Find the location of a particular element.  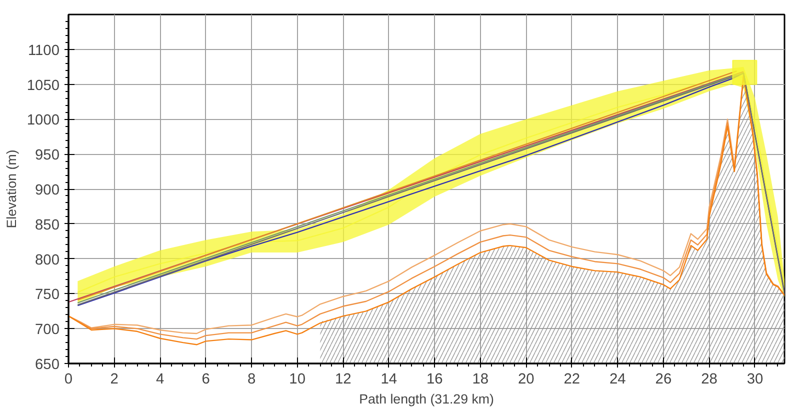

x-tick-label: 24 is located at coordinates (618, 380).